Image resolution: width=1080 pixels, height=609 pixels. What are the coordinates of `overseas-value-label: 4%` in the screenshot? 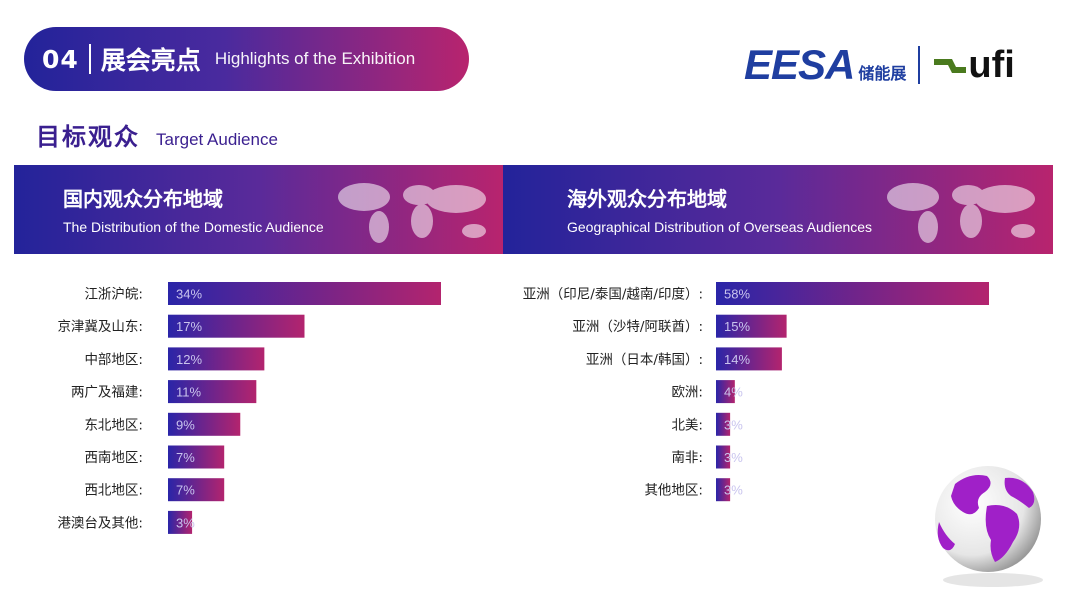 It's located at (733, 392).